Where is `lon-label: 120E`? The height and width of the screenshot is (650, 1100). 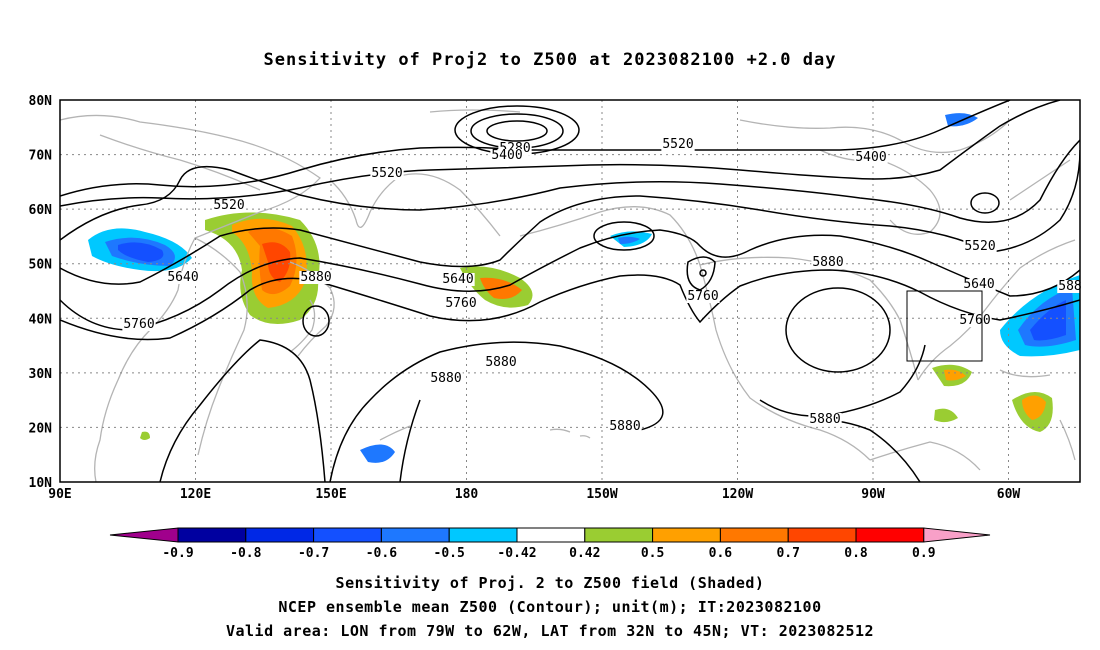 lon-label: 120E is located at coordinates (195, 494).